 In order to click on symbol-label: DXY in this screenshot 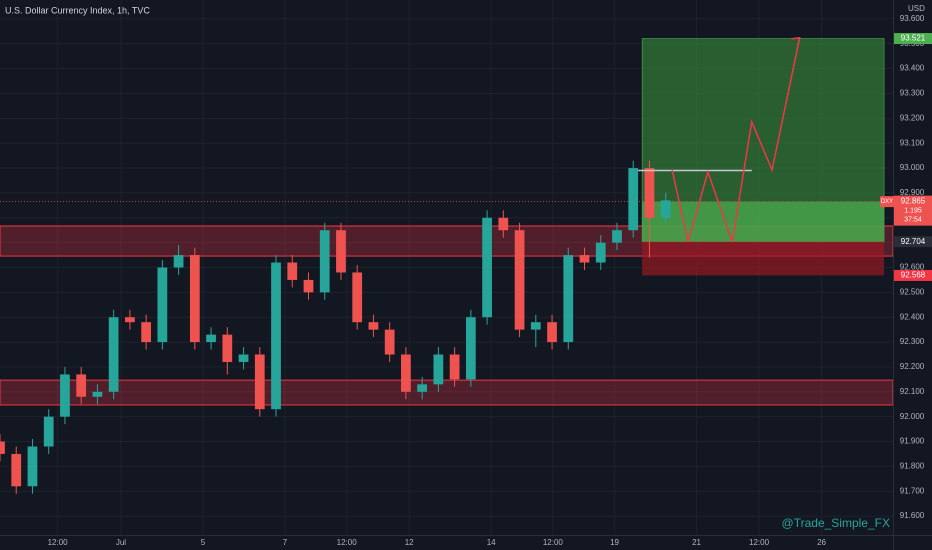, I will do `click(887, 202)`.